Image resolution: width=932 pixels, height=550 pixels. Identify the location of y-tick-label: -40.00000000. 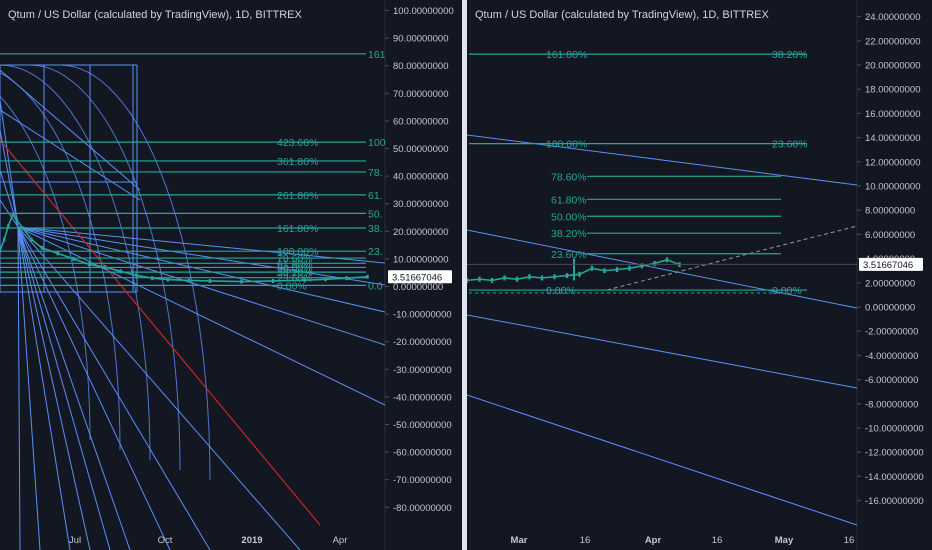
(422, 397).